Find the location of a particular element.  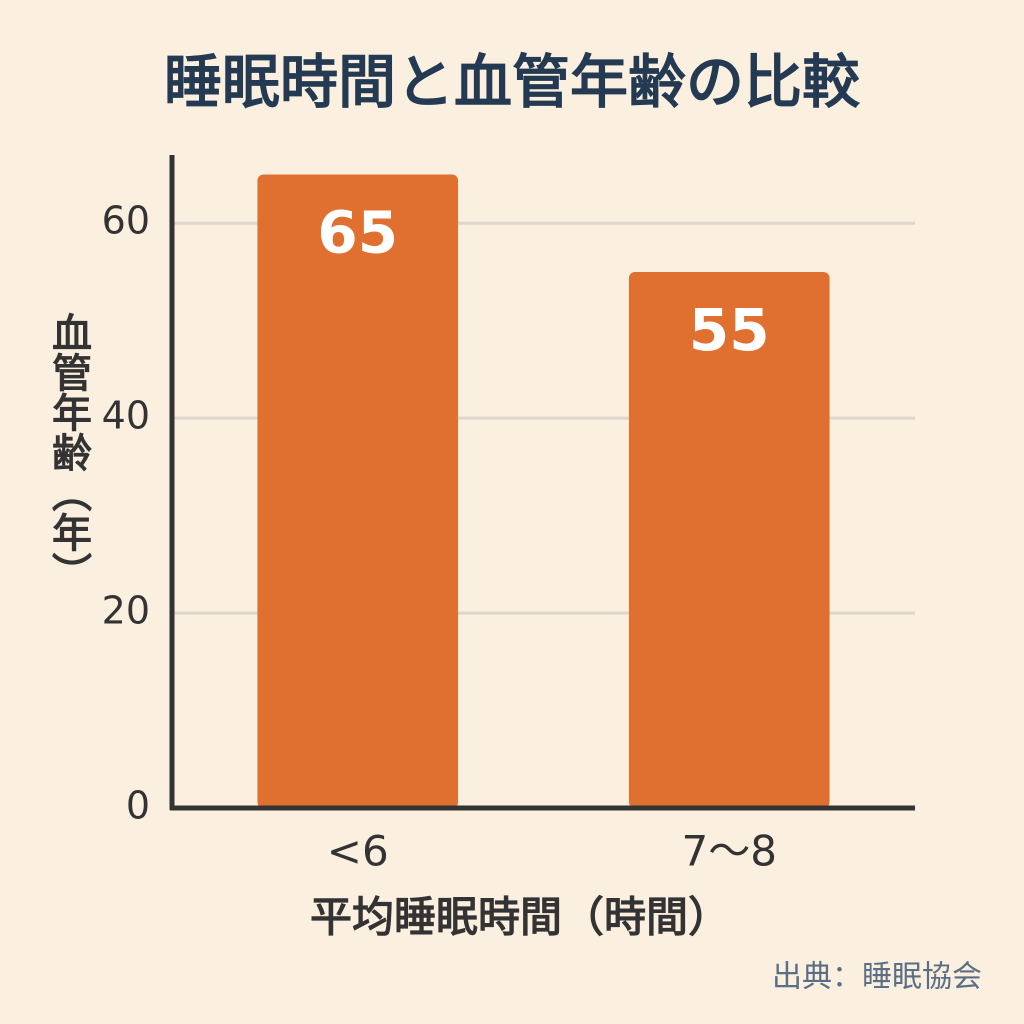

y-axis-label: 血管年齢（年） is located at coordinates (68, 452).